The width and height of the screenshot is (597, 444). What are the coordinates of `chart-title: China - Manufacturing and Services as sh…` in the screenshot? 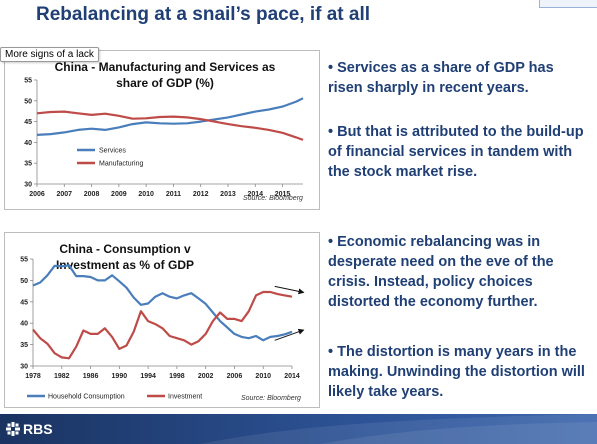 It's located at (165, 75).